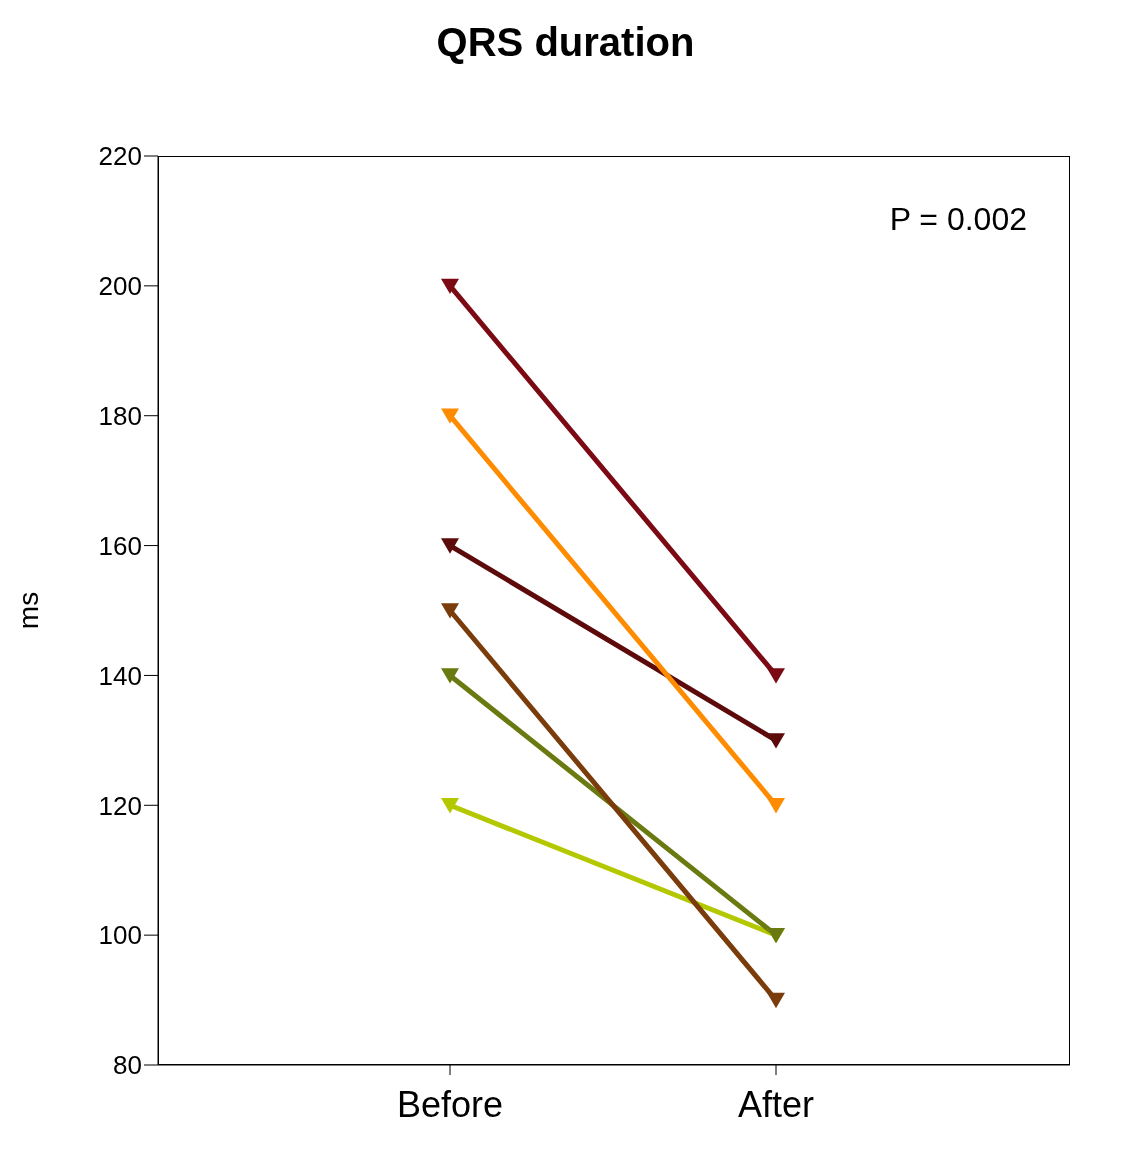 The width and height of the screenshot is (1131, 1153). Describe the element at coordinates (120, 286) in the screenshot. I see `y-tick-label: 200` at that location.